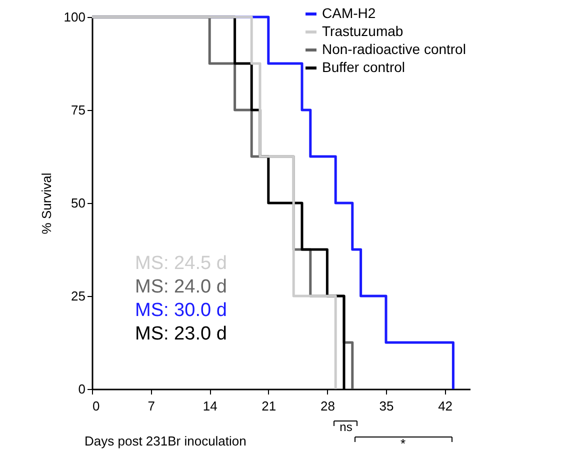 This screenshot has height=449, width=565. What do you see at coordinates (445, 406) in the screenshot?
I see `x-tick-label: 42` at bounding box center [445, 406].